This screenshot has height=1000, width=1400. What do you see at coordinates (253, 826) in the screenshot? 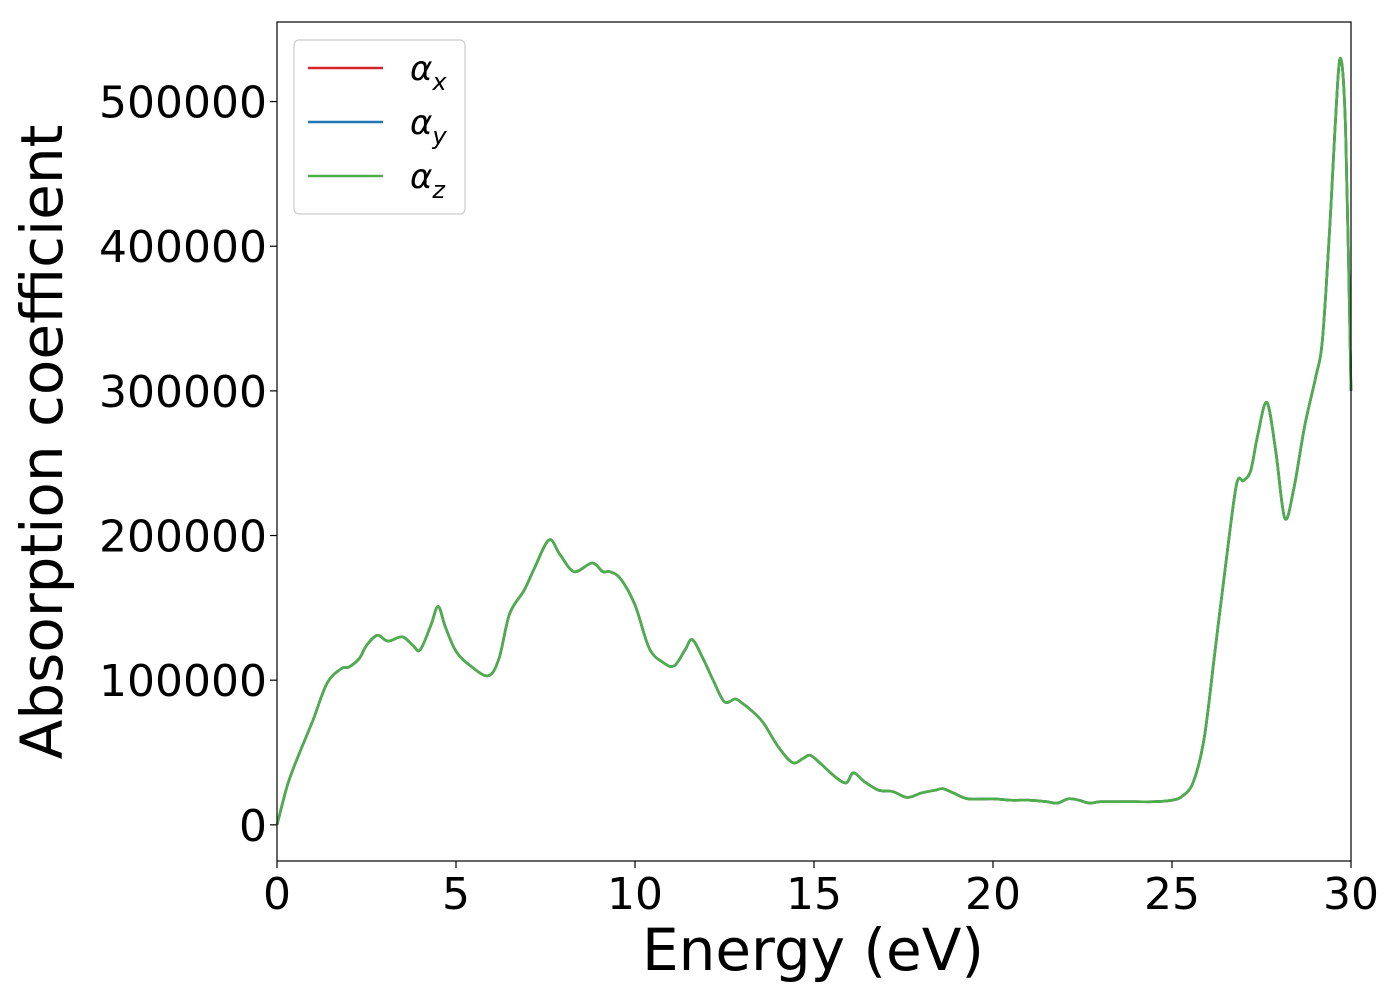
I see `y-tick-label: 0` at bounding box center [253, 826].